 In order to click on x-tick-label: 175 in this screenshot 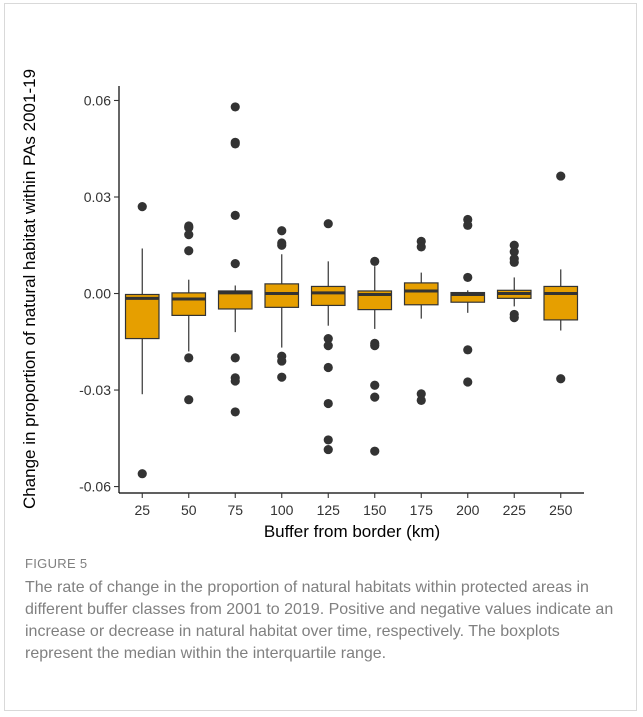, I will do `click(422, 510)`.